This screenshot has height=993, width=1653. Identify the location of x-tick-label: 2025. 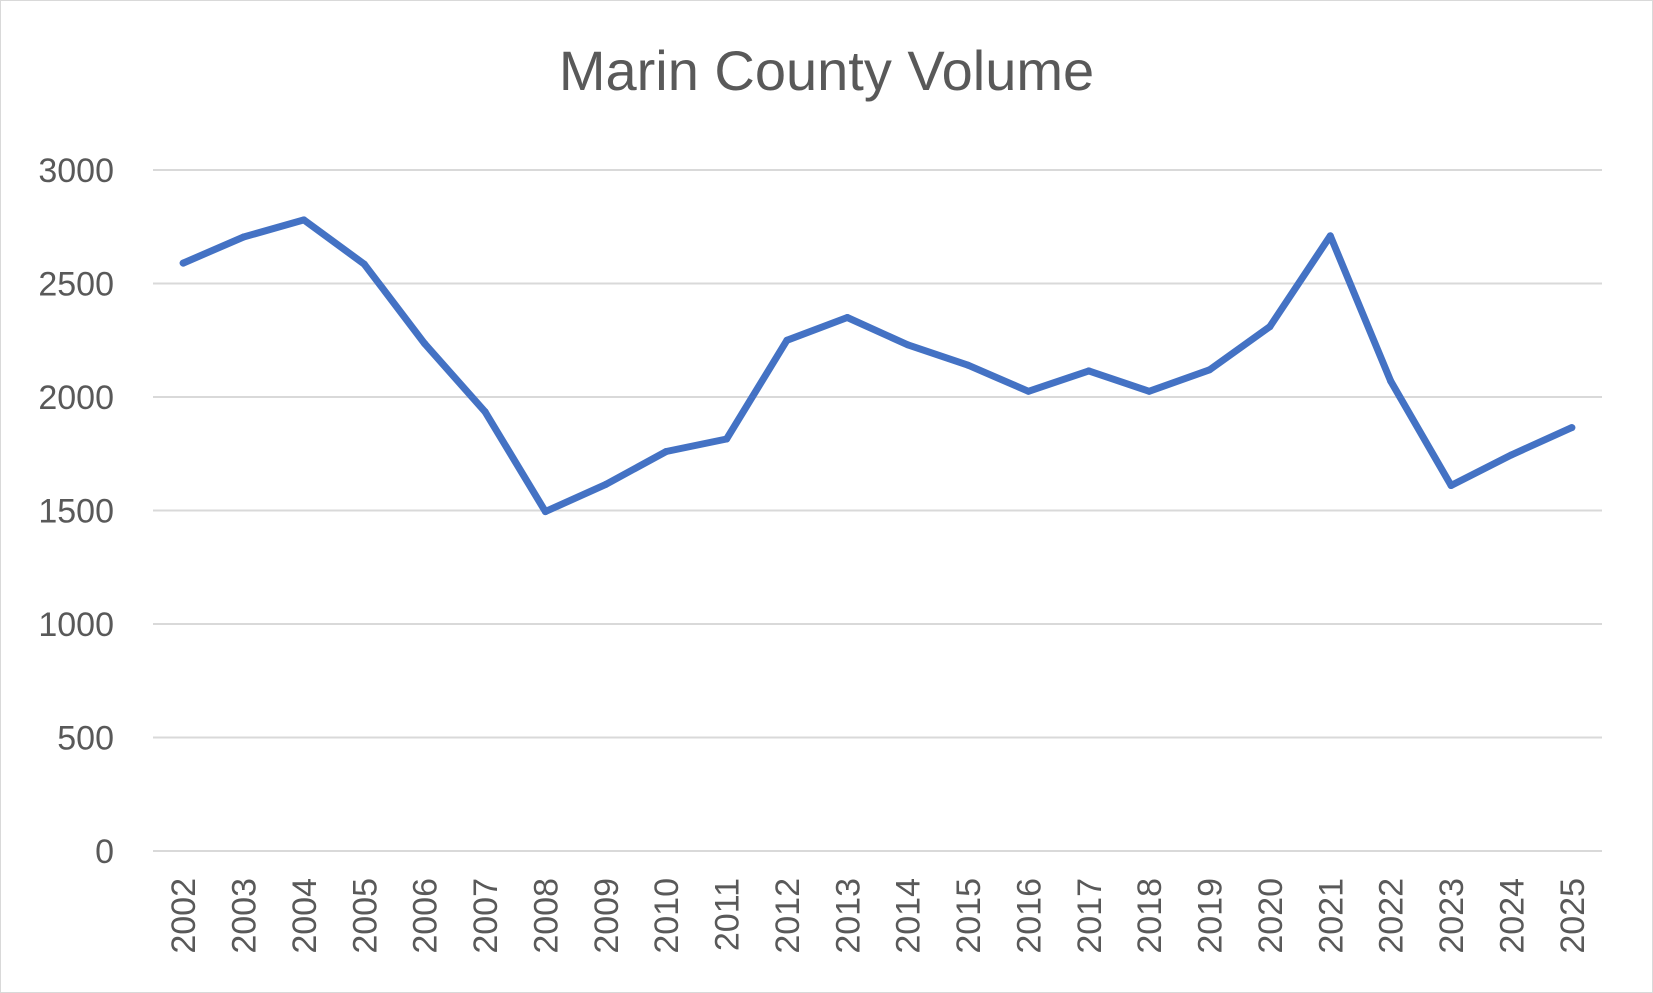
(1573, 916).